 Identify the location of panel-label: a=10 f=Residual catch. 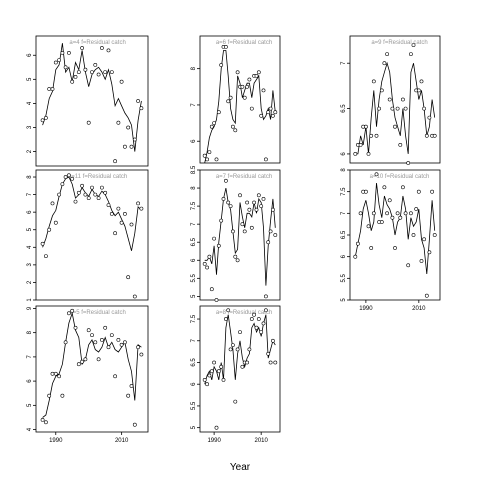
(400, 177).